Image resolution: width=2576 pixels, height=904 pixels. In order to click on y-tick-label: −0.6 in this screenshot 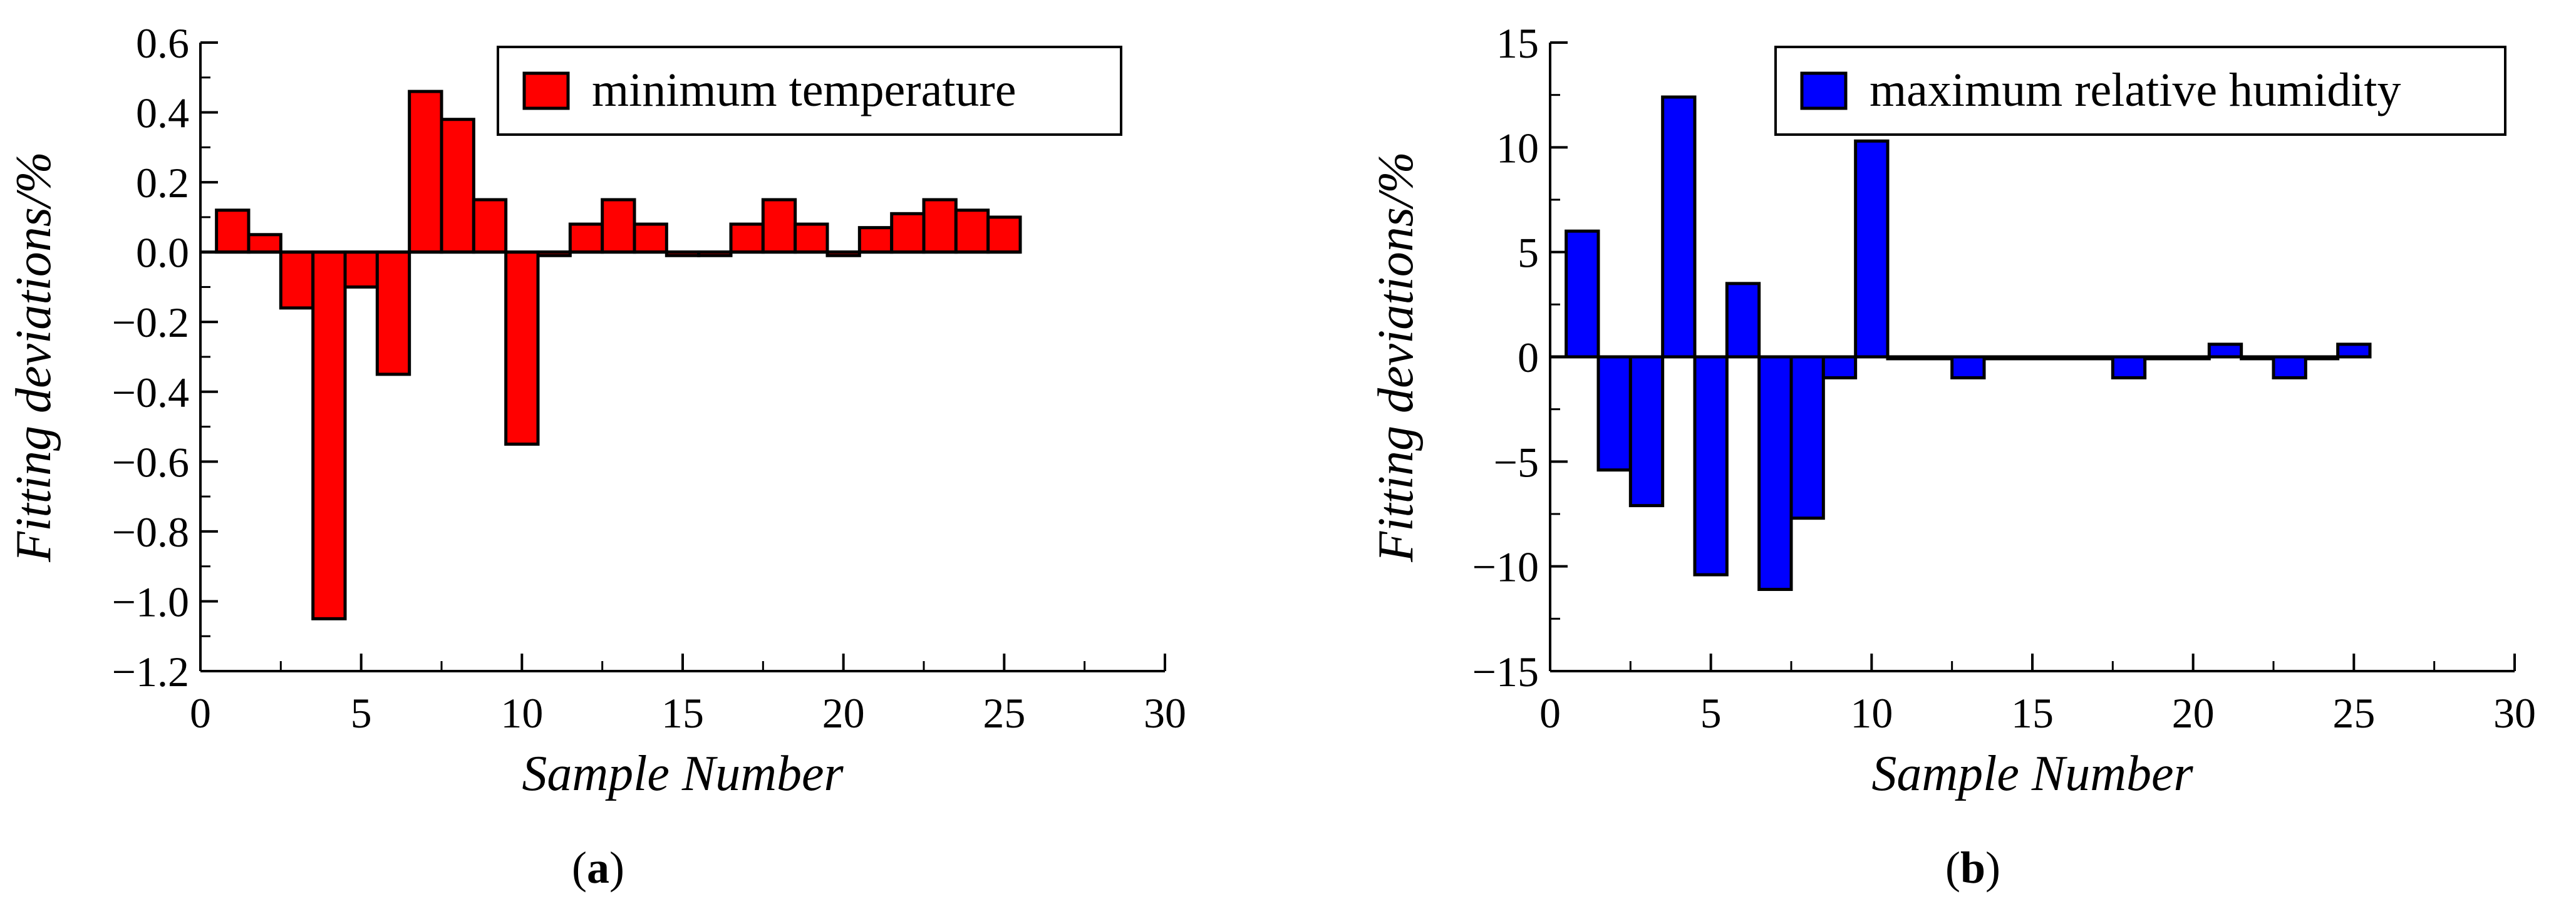, I will do `click(150, 462)`.